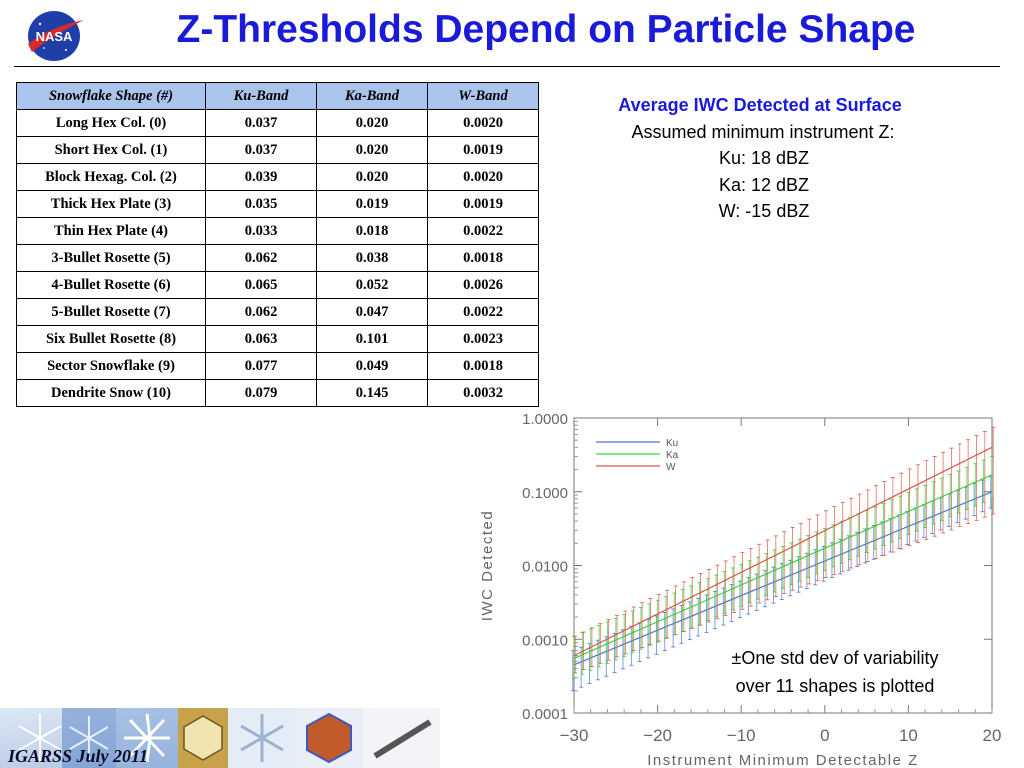 Image resolution: width=1024 pixels, height=768 pixels. I want to click on threshold-value-cell: 0.019, so click(372, 204).